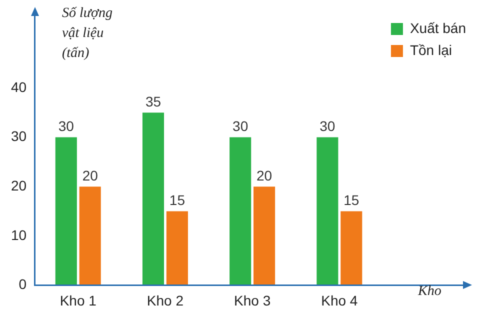 The width and height of the screenshot is (480, 322). What do you see at coordinates (252, 300) in the screenshot?
I see `x-tick-label: Kho 3` at bounding box center [252, 300].